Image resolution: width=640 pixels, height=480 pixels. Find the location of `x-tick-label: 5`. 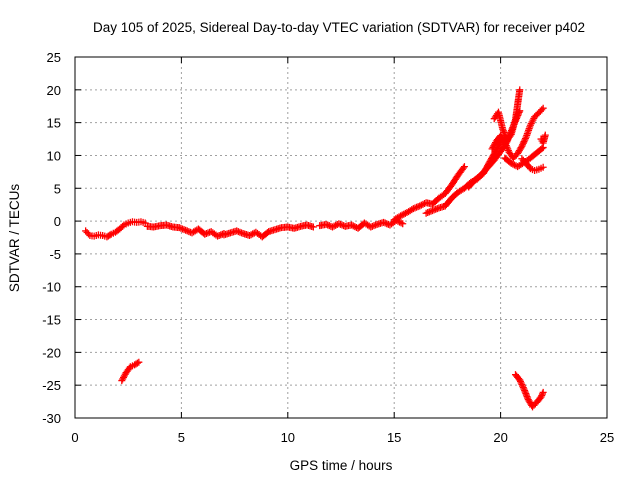

x-tick-label: 5 is located at coordinates (181, 437).